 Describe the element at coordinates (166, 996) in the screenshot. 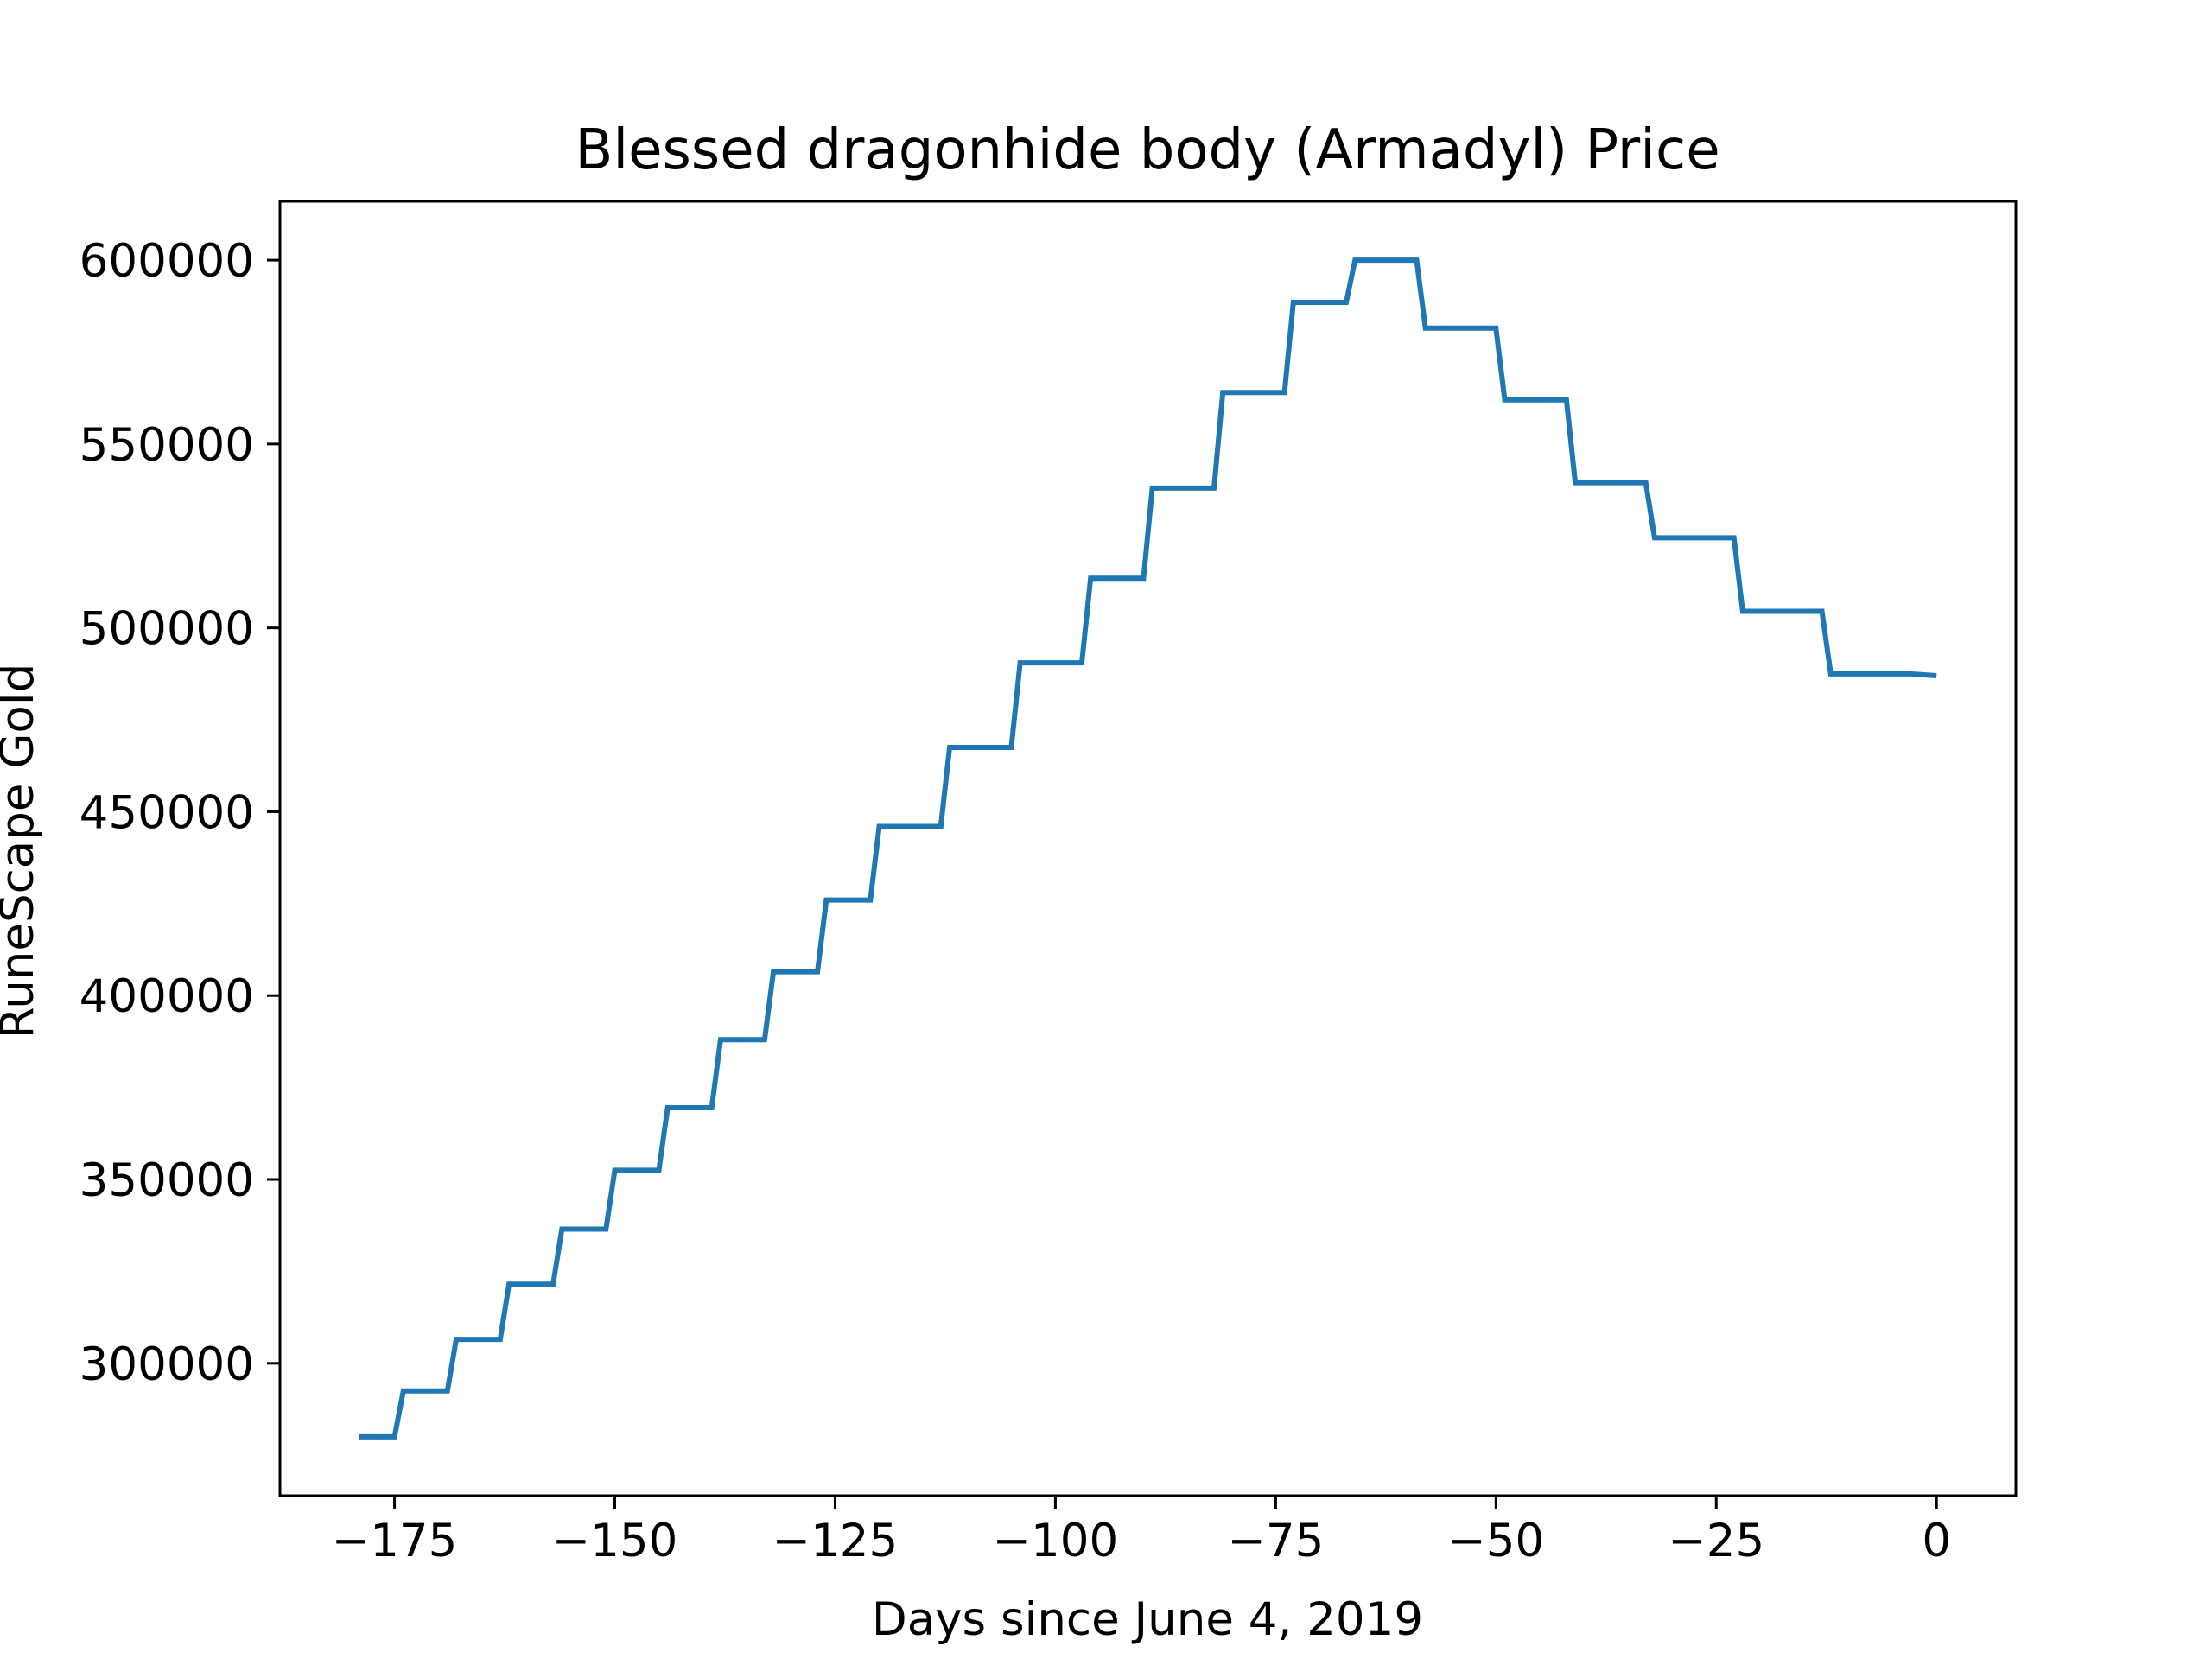

I see `y-tick-label: 400000` at that location.